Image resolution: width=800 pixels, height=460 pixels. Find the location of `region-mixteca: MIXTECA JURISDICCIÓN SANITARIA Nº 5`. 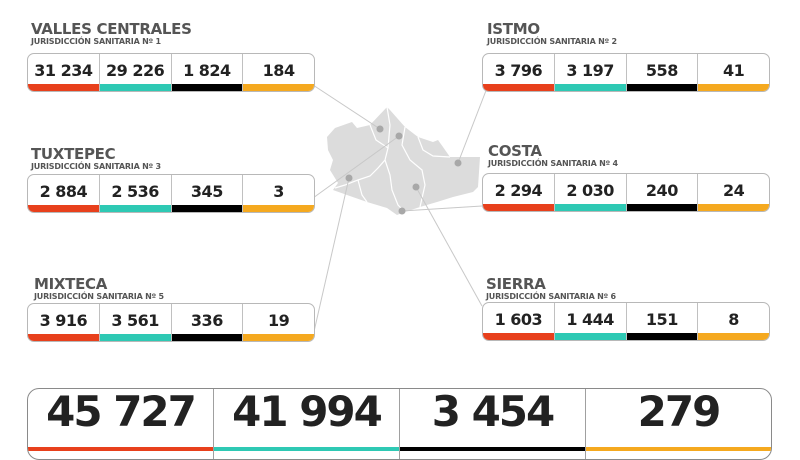

region-mixteca: MIXTECA JURISDICCIÓN SANITARIA Nº 5 is located at coordinates (99, 289).